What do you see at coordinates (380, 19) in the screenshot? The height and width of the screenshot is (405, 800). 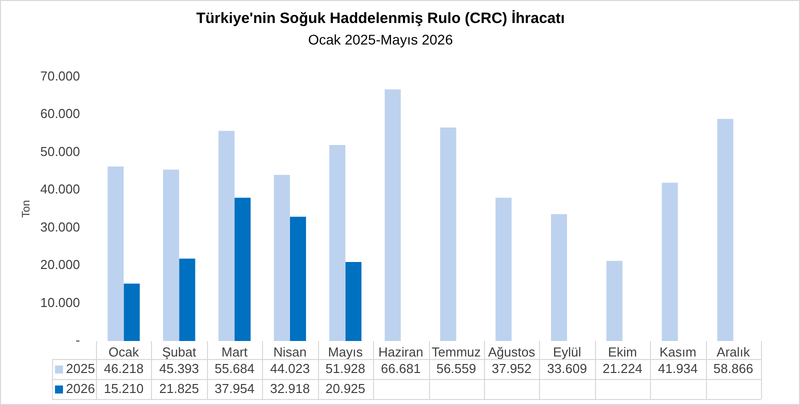 I see `chart-title: Türkiye'nin Soğuk Haddelenmiş Rulo (CRC) İhracatı` at bounding box center [380, 19].